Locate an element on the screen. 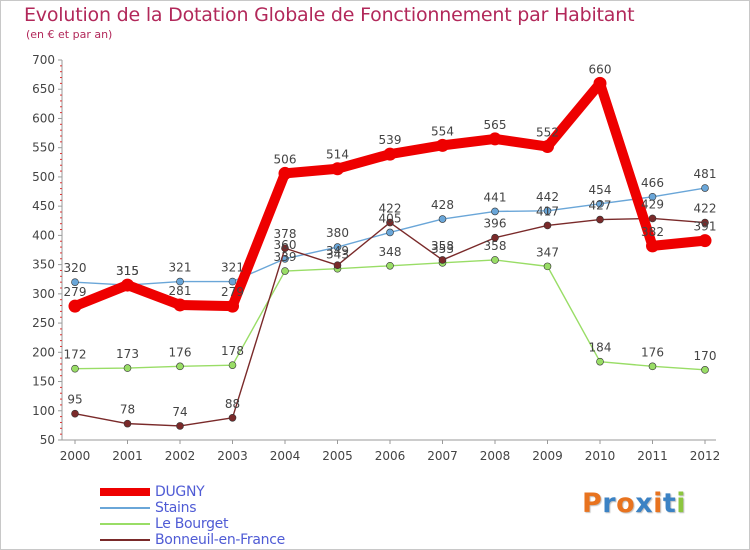 The height and width of the screenshot is (550, 750). y-tick-label: 200 is located at coordinates (43, 352).